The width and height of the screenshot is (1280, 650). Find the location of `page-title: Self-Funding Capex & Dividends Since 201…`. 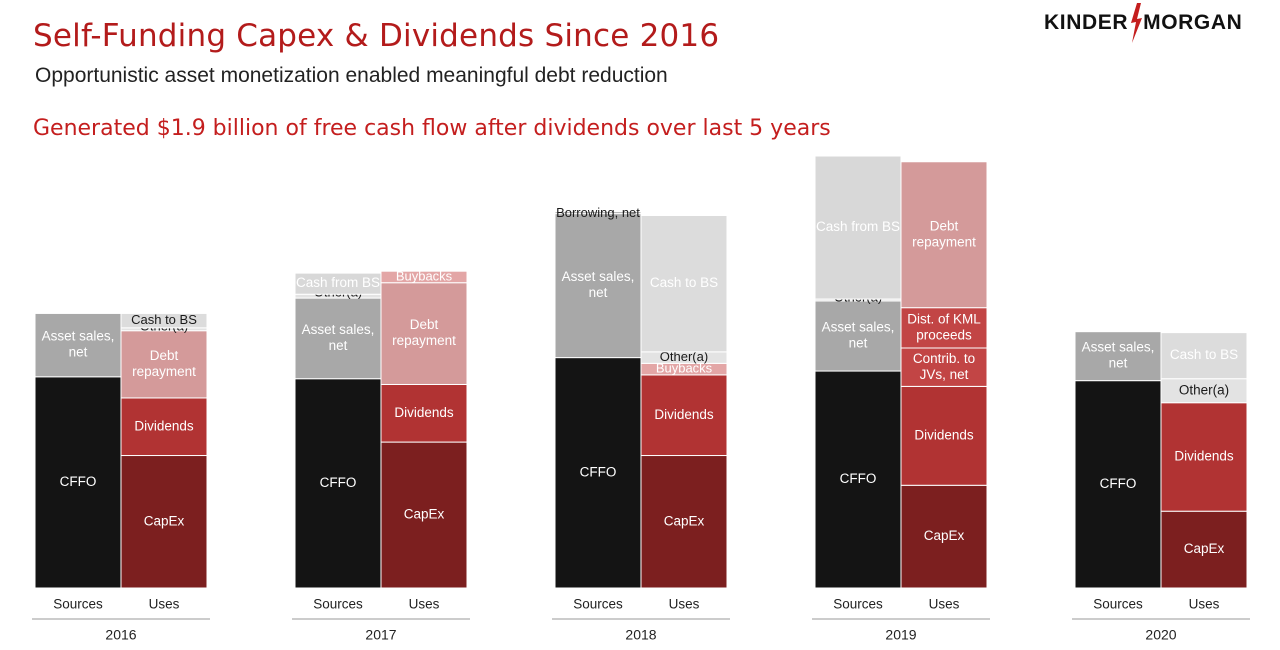

page-title: Self-Funding Capex & Dividends Since 201… is located at coordinates (376, 36).